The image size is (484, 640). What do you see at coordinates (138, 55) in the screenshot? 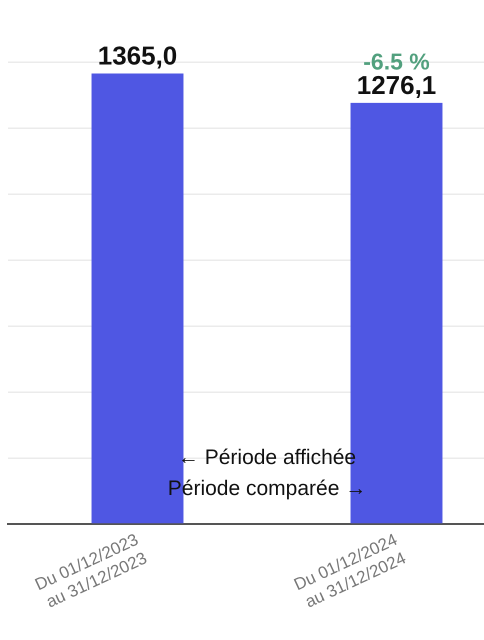
I see `data-label: 1365,0` at bounding box center [138, 55].